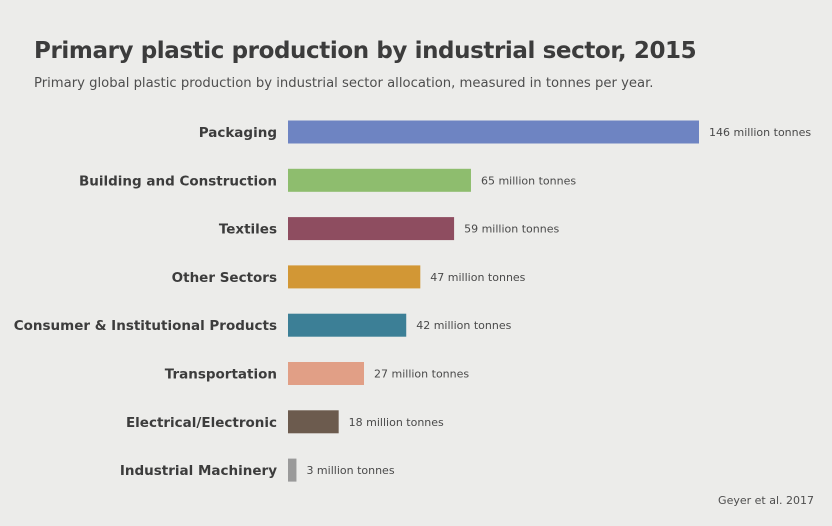 The width and height of the screenshot is (832, 526). Describe the element at coordinates (238, 133) in the screenshot. I see `category-label: Packaging` at that location.